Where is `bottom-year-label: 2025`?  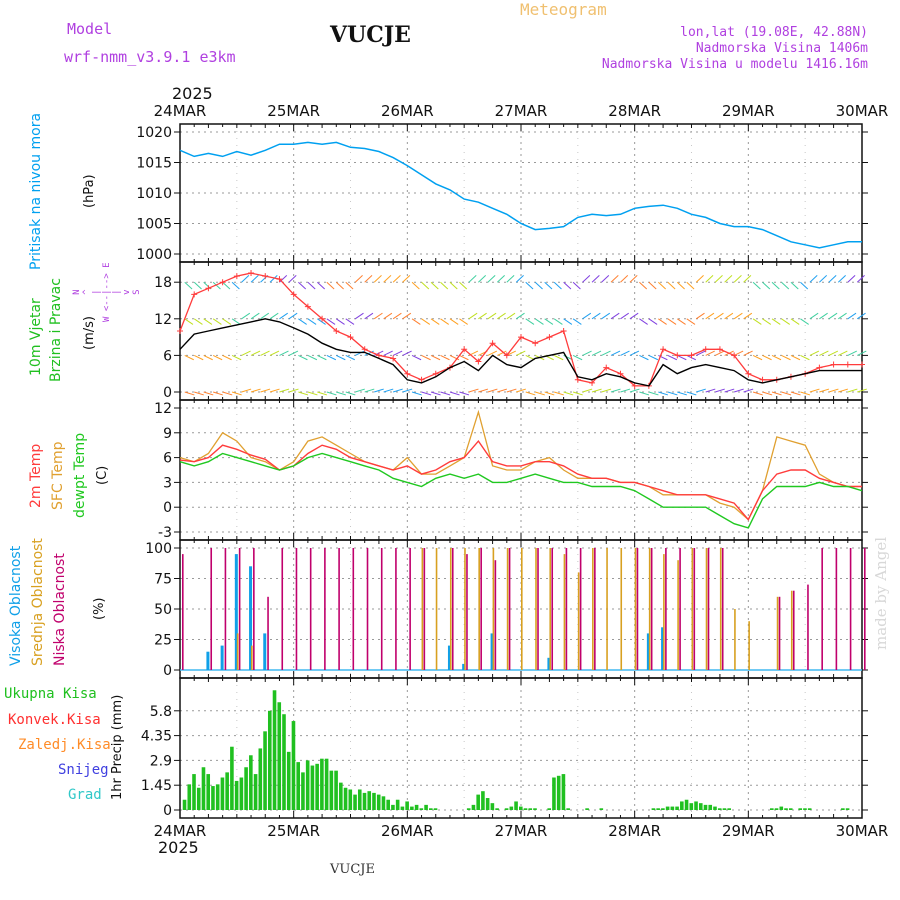
bottom-year-label: 2025 is located at coordinates (178, 847).